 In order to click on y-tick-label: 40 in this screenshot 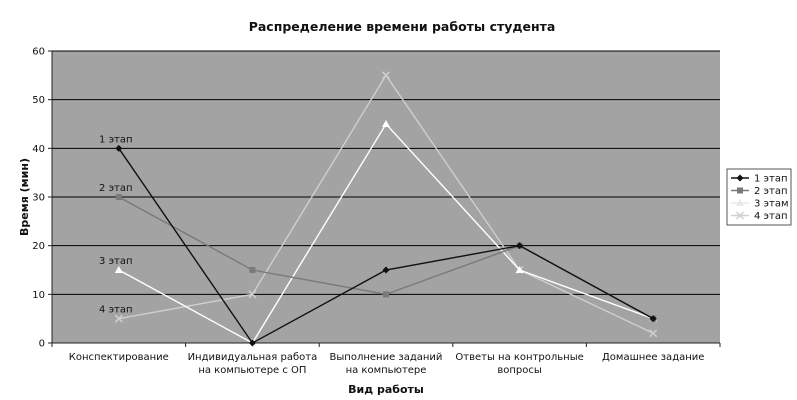, I will do `click(38, 149)`.